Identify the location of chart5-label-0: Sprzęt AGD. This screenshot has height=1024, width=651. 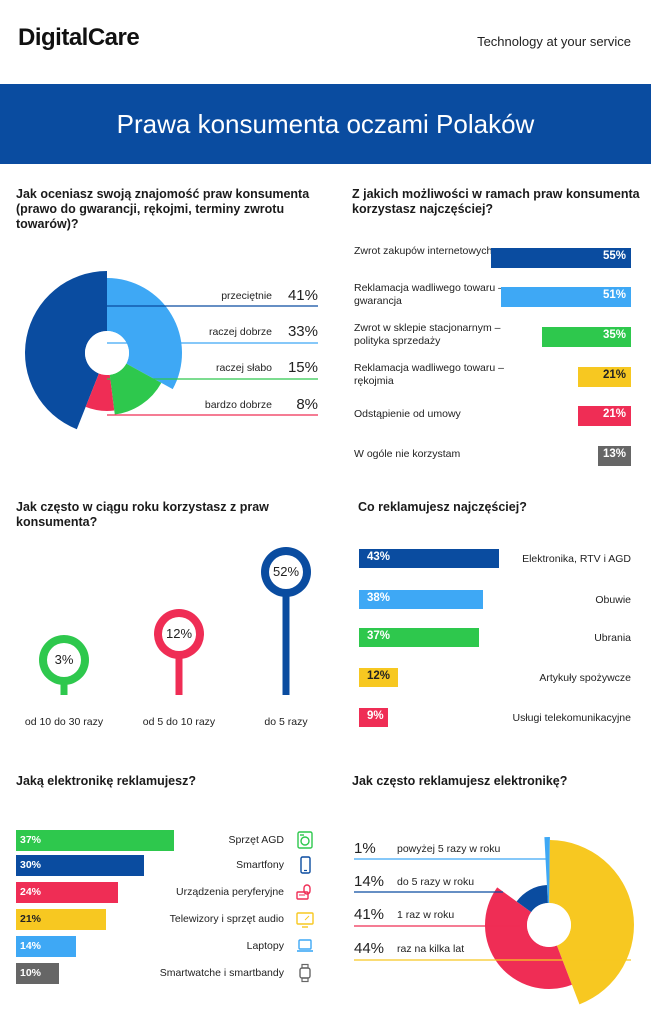
(256, 840).